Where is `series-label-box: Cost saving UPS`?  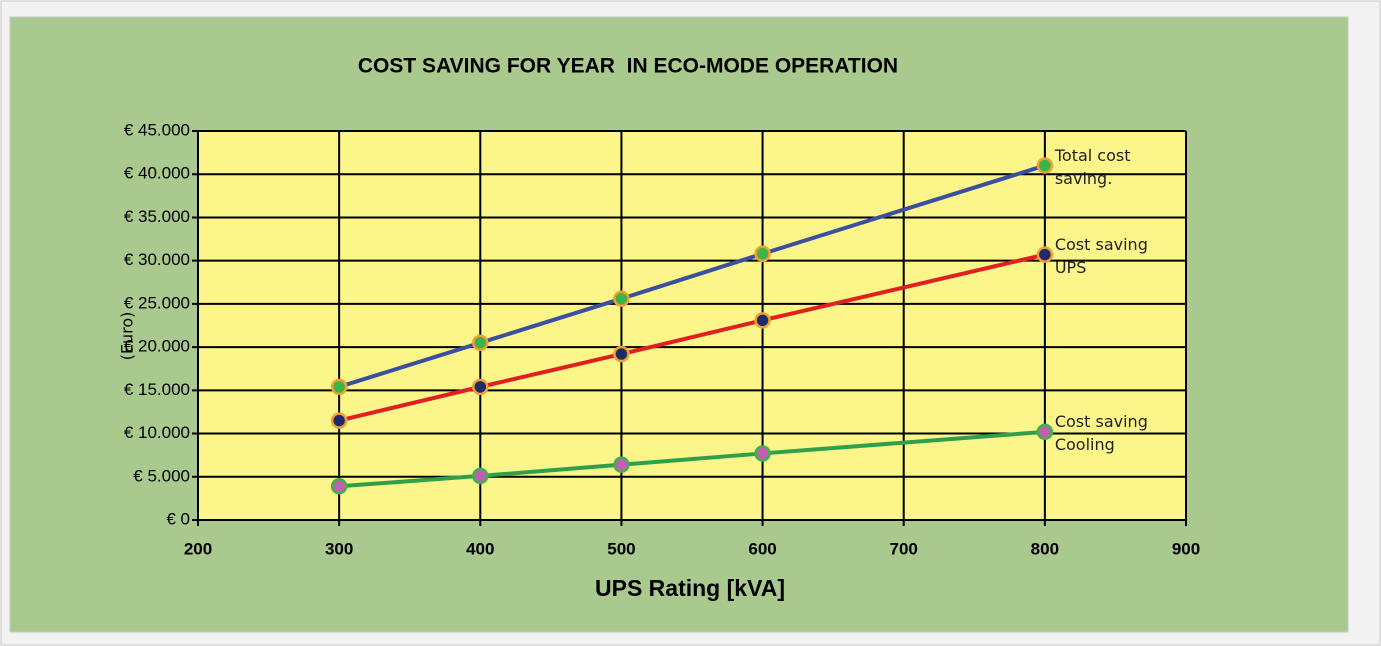
series-label-box: Cost saving UPS is located at coordinates (1101, 255).